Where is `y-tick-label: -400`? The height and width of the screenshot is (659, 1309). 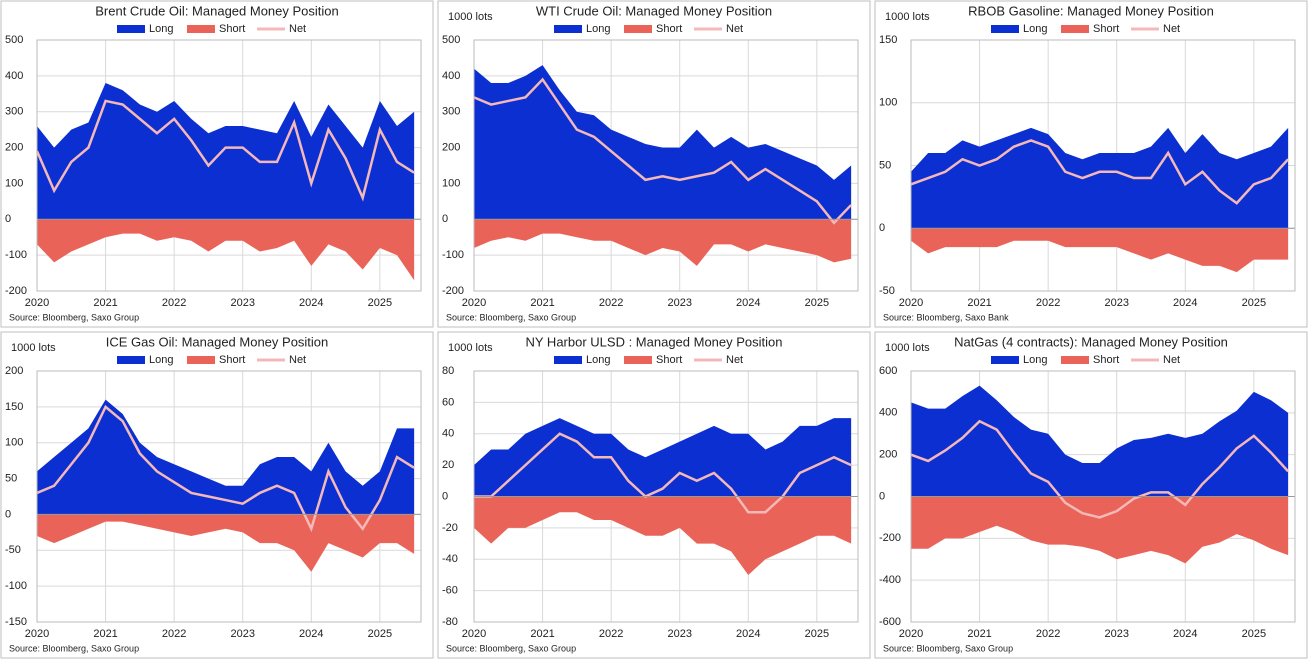 y-tick-label: -400 is located at coordinates (890, 580).